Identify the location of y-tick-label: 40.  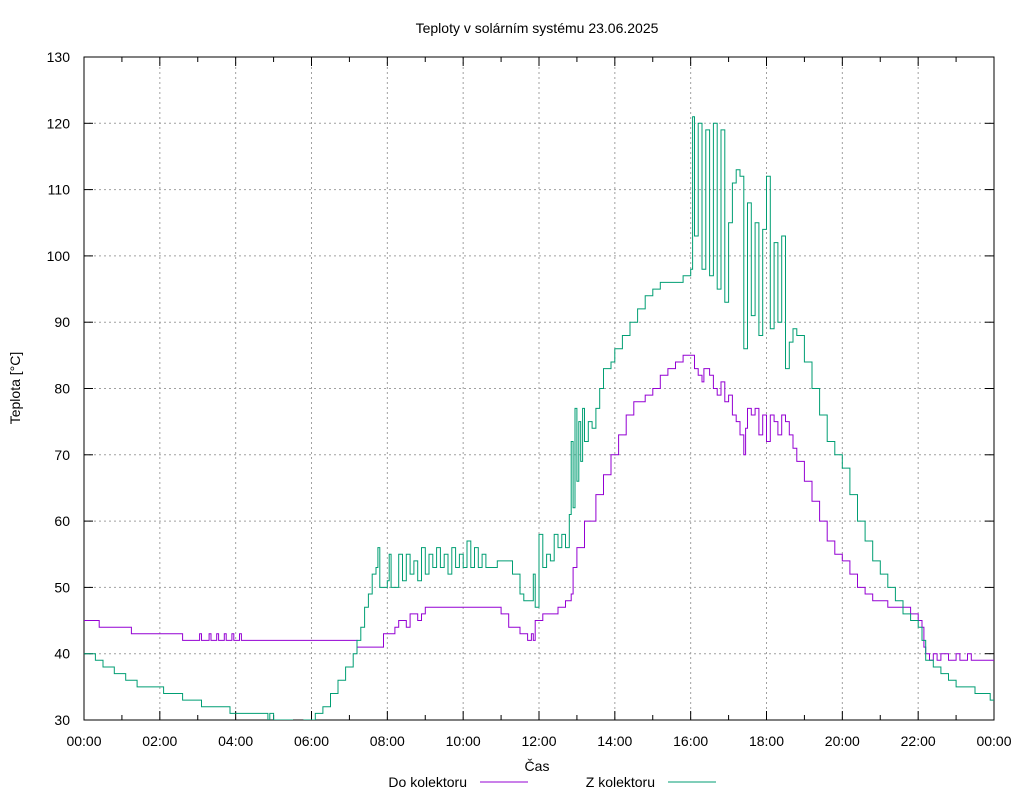
(62, 654).